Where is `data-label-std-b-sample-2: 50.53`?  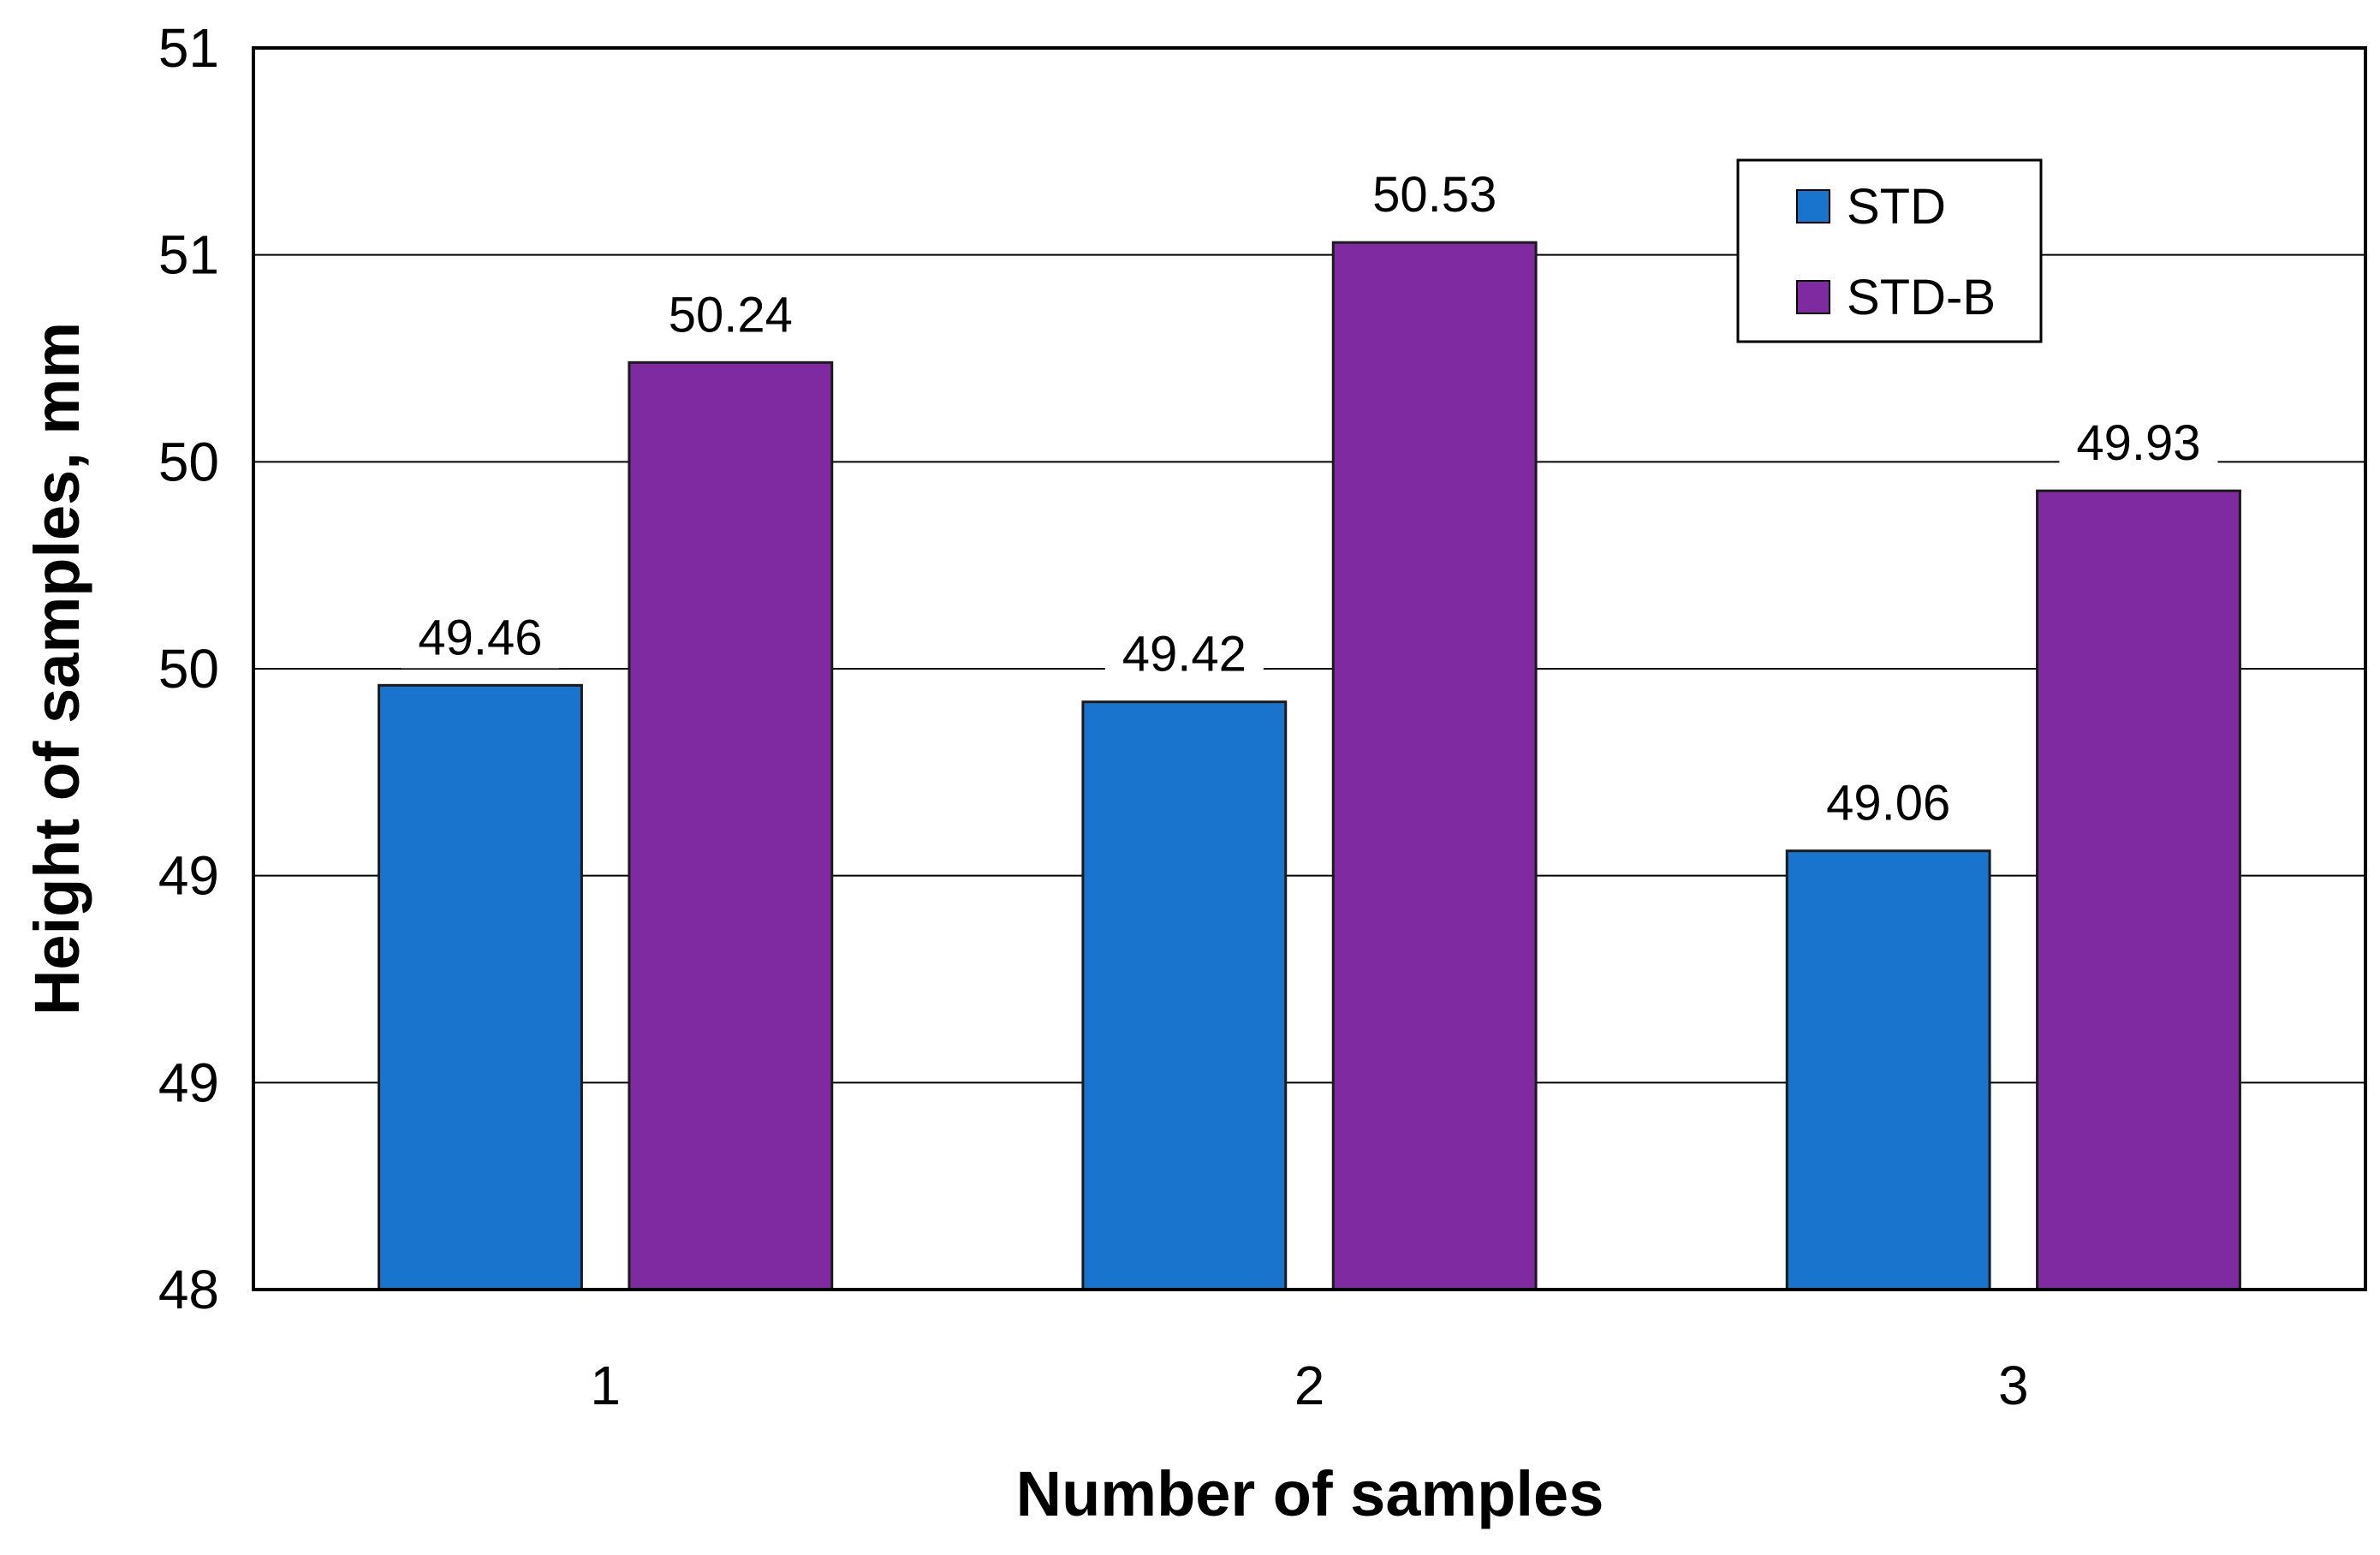
data-label-std-b-sample-2: 50.53 is located at coordinates (1434, 195).